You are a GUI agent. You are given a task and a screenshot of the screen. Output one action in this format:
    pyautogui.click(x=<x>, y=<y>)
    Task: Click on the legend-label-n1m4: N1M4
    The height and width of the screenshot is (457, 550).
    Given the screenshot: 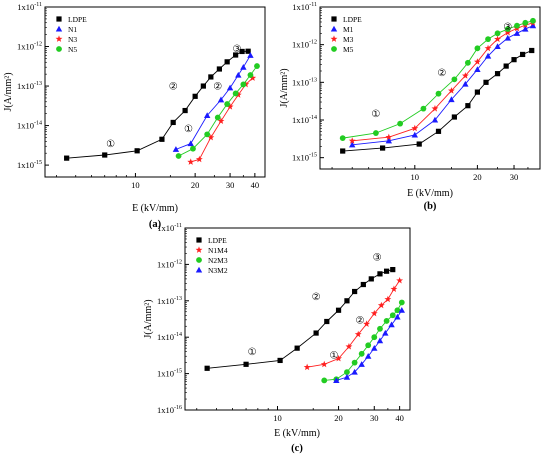 What is the action you would take?
    pyautogui.click(x=218, y=250)
    